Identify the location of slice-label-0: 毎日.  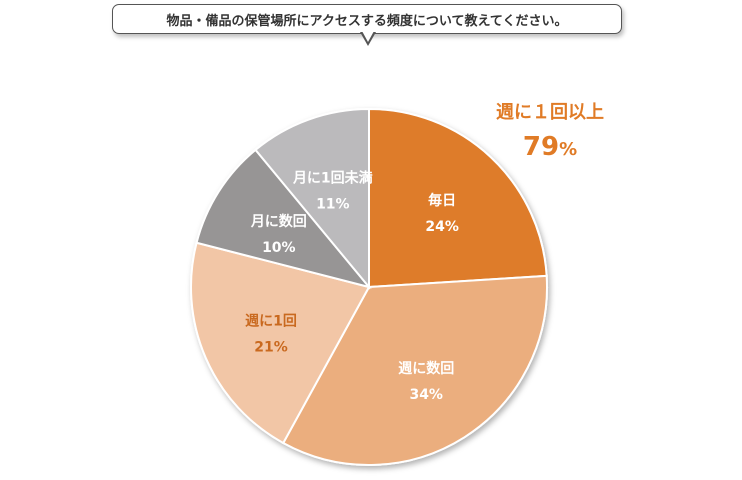
(442, 200).